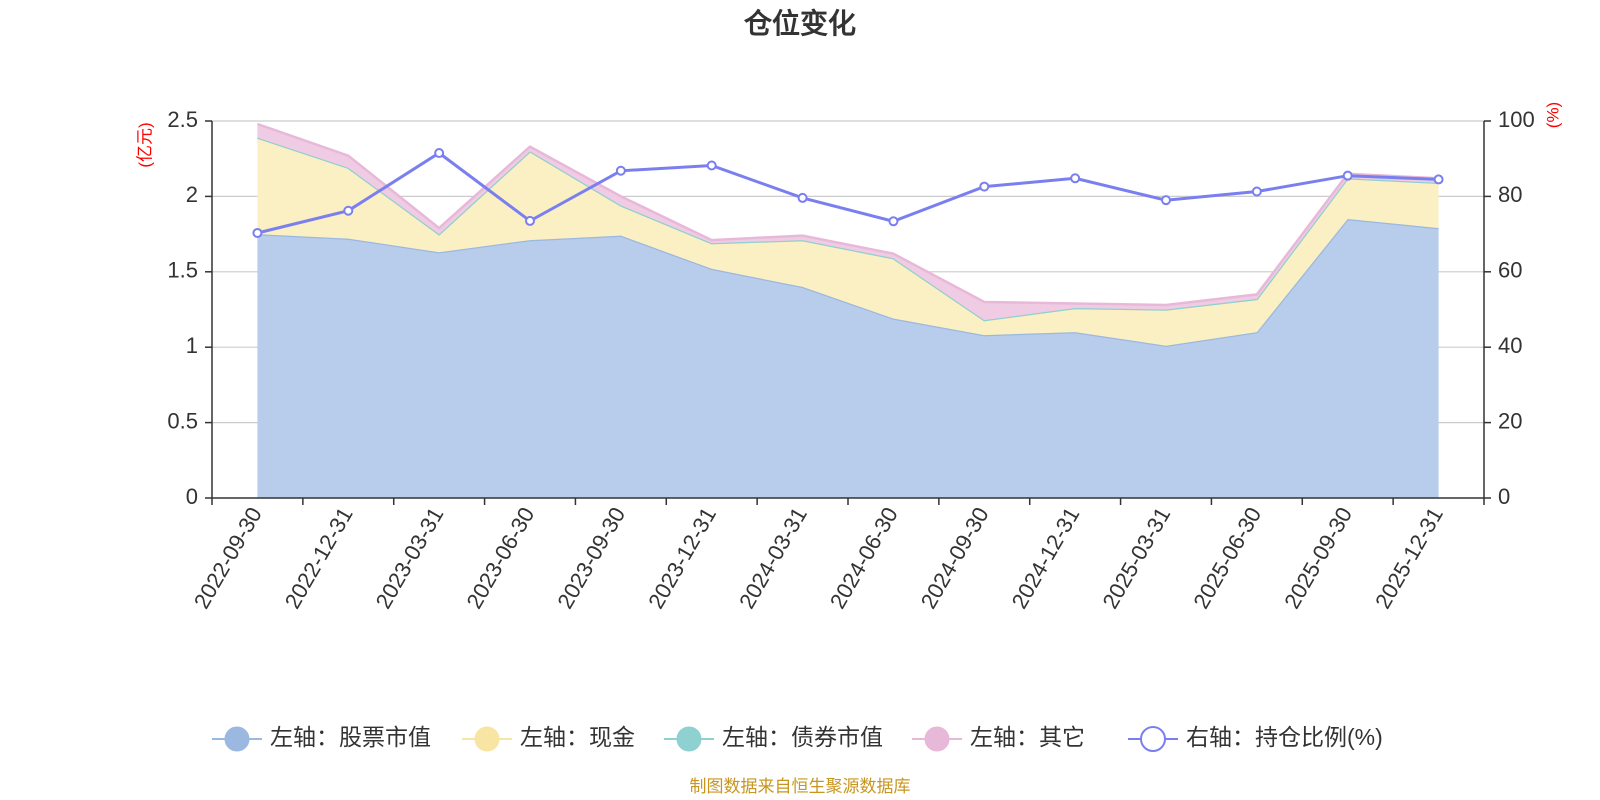  Describe the element at coordinates (192, 194) in the screenshot. I see `left-tick-label: 2` at that location.